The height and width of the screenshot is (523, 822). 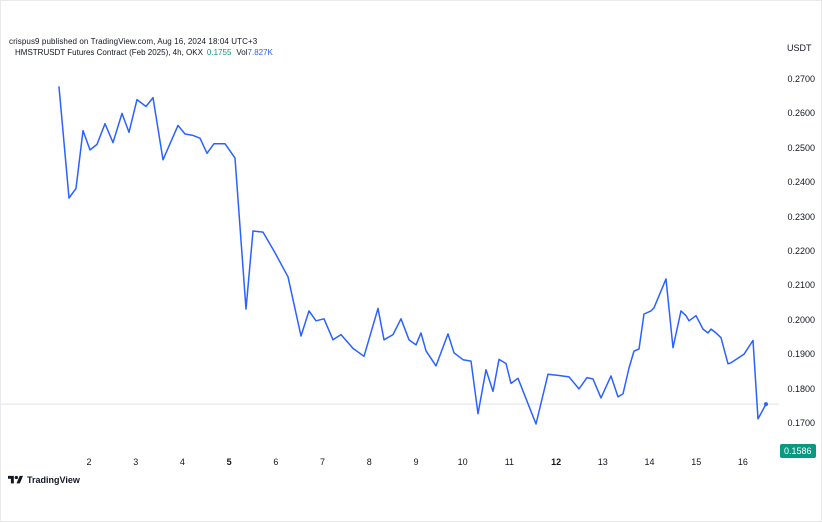 I want to click on time-axis-label: 5, so click(x=229, y=462).